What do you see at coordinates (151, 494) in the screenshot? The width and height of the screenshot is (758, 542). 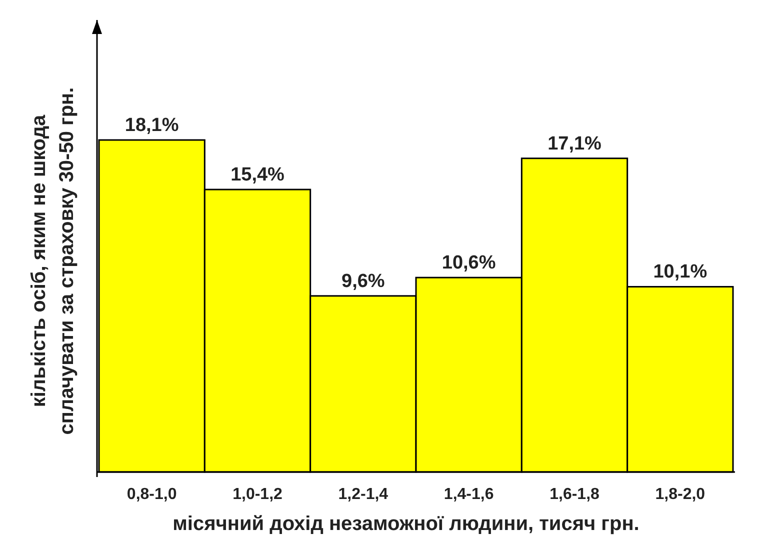 I see `x-tick-label: 0,8-1,0` at bounding box center [151, 494].